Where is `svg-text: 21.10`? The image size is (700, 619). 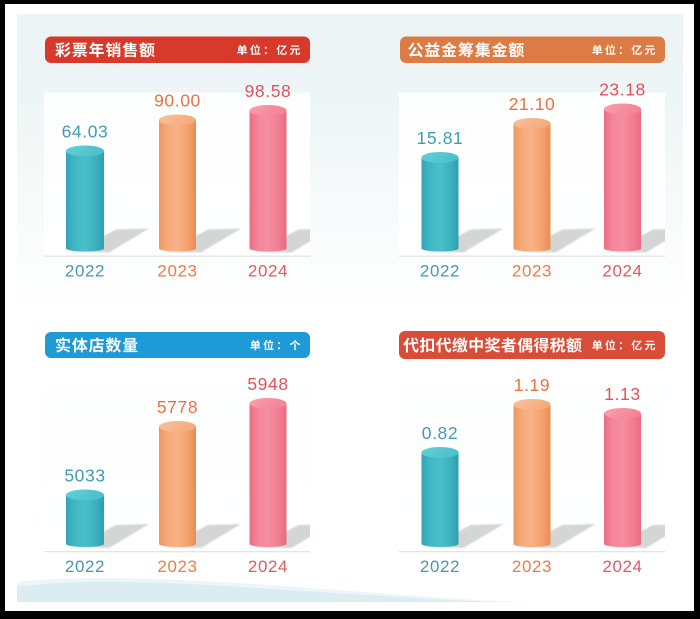 svg-text: 21.10 is located at coordinates (532, 104).